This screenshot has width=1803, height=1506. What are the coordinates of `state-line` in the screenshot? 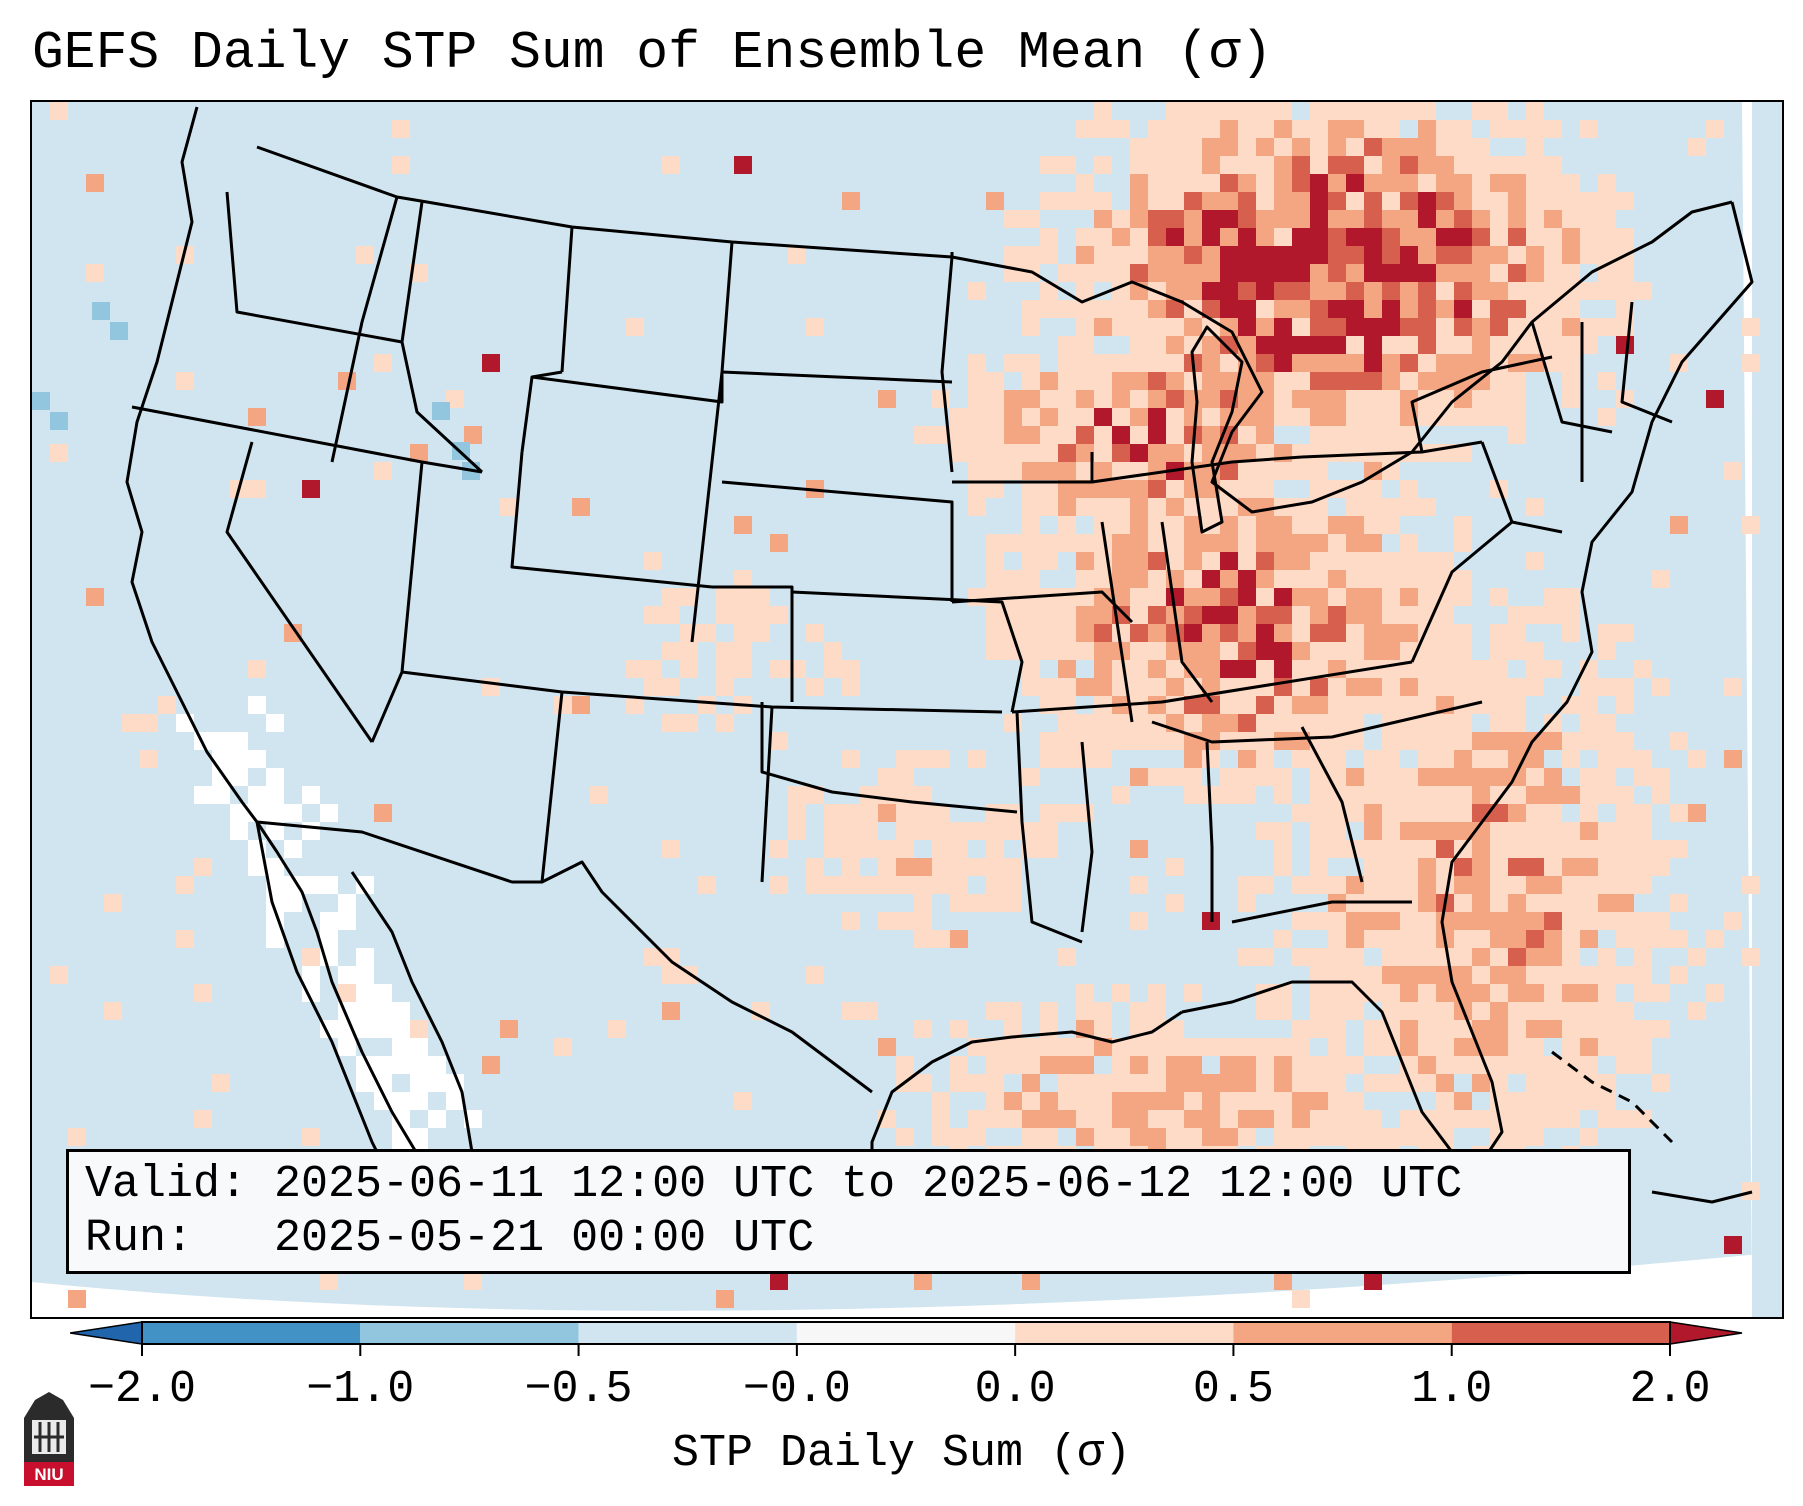 It's located at (889, 758).